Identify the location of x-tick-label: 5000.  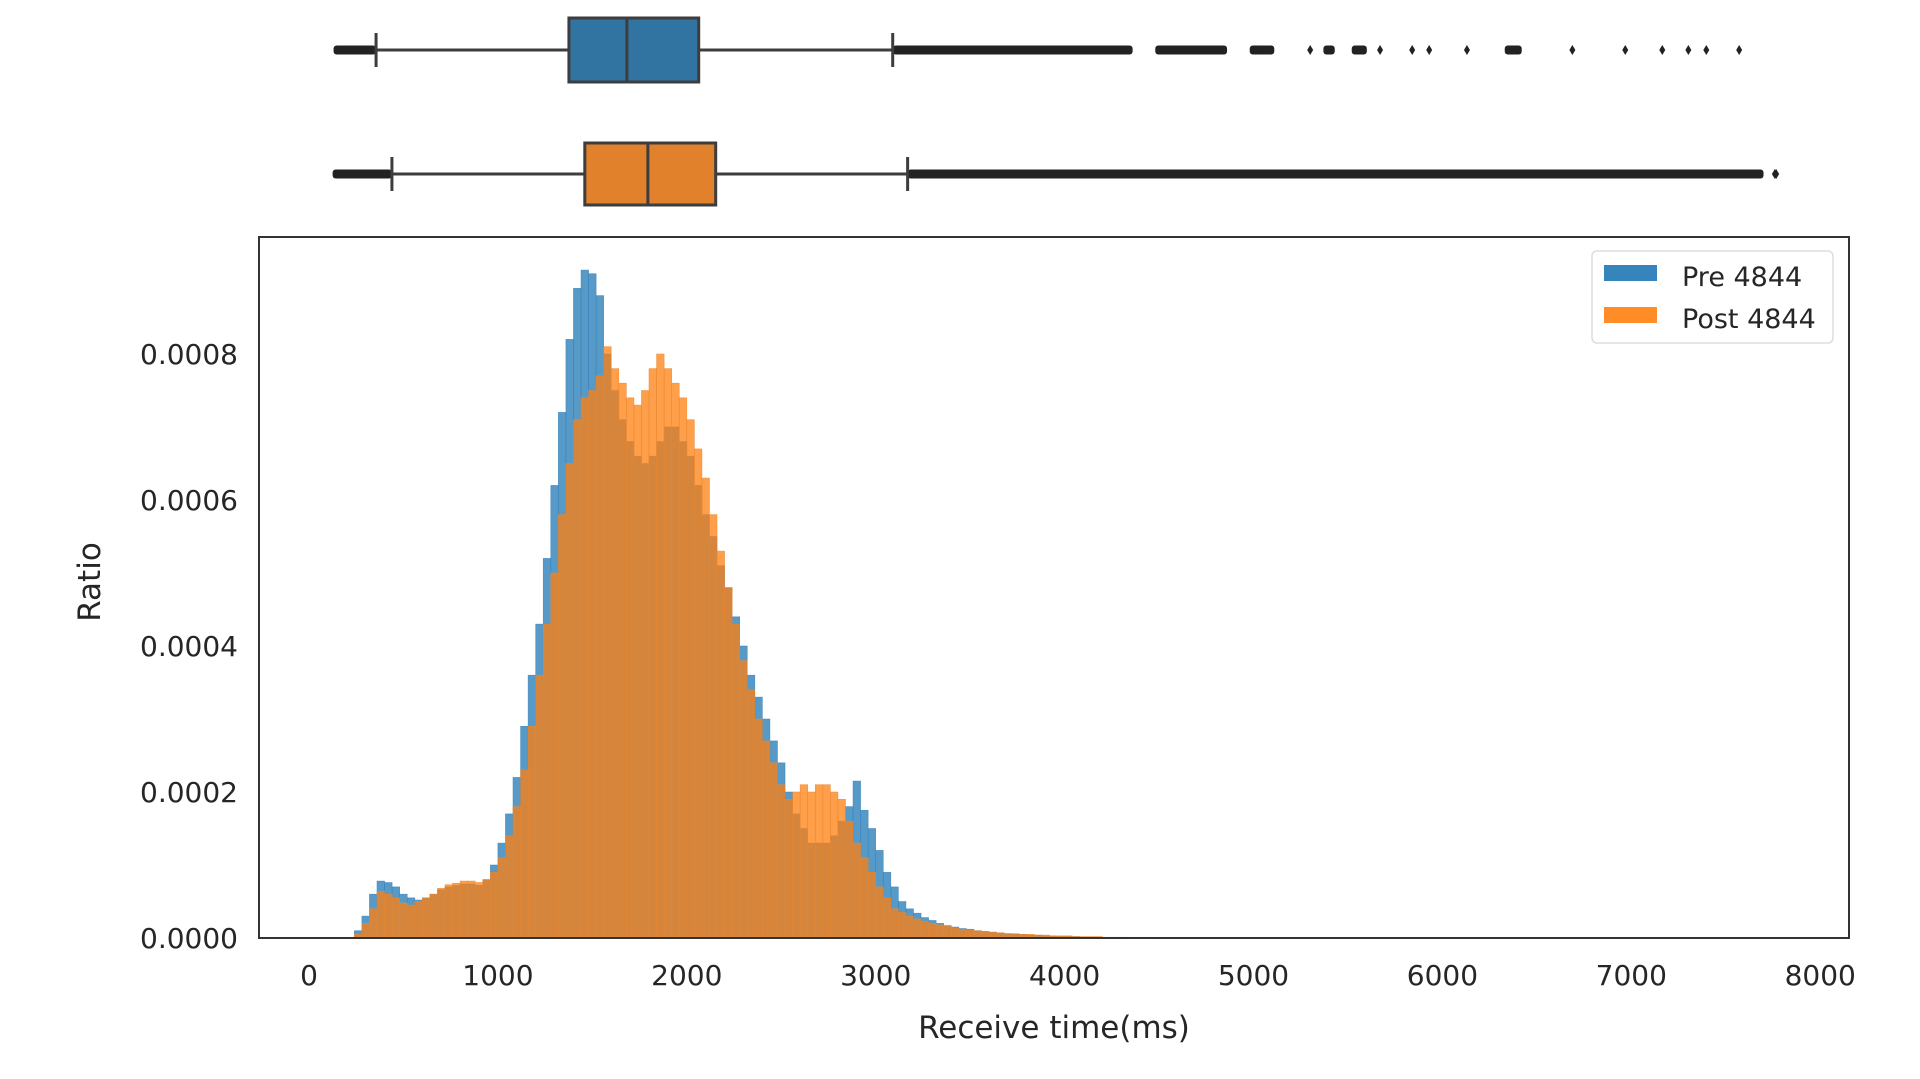
(1253, 975).